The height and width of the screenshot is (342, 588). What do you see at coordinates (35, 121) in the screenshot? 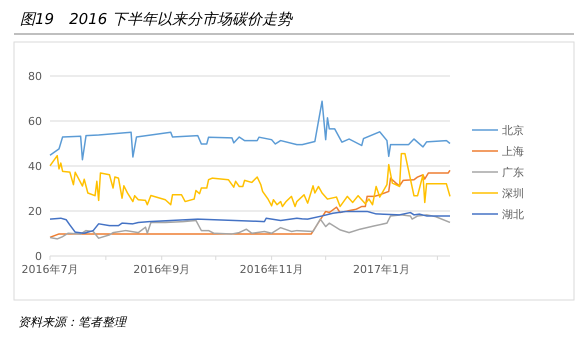
I see `y-tick-label: 60` at bounding box center [35, 121].